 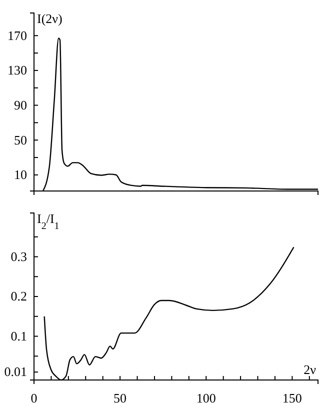 What do you see at coordinates (17, 35) in the screenshot?
I see `y-tick-label: 170` at bounding box center [17, 35].